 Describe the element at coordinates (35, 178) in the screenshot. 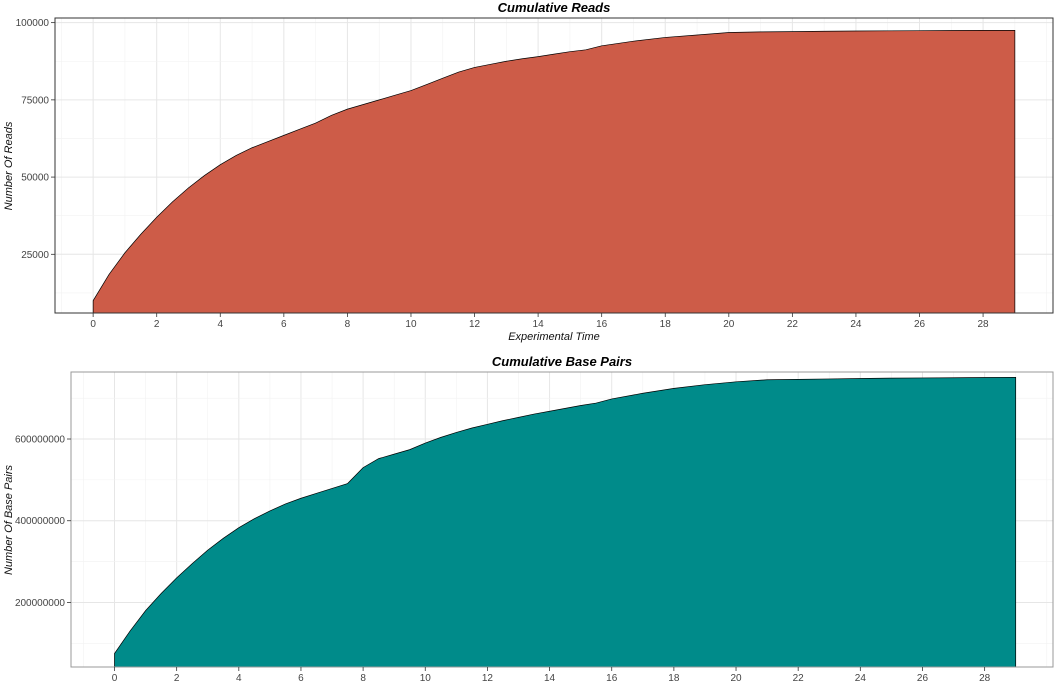

I see `reads-y-tick-label: 50000` at that location.